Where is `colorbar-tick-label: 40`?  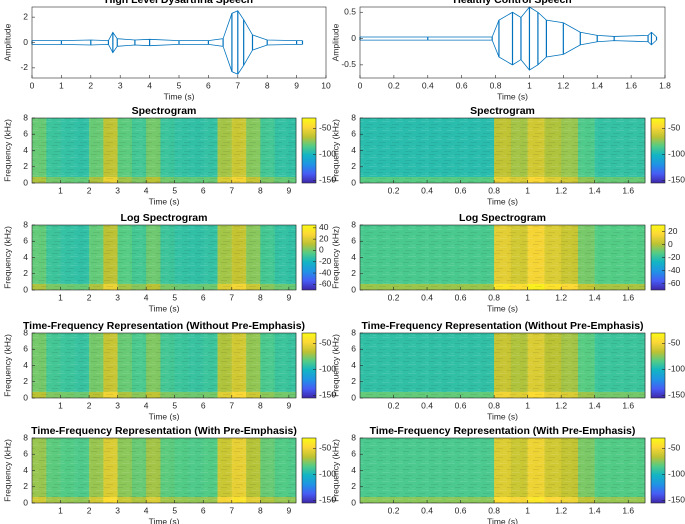
colorbar-tick-label: 40 is located at coordinates (324, 227).